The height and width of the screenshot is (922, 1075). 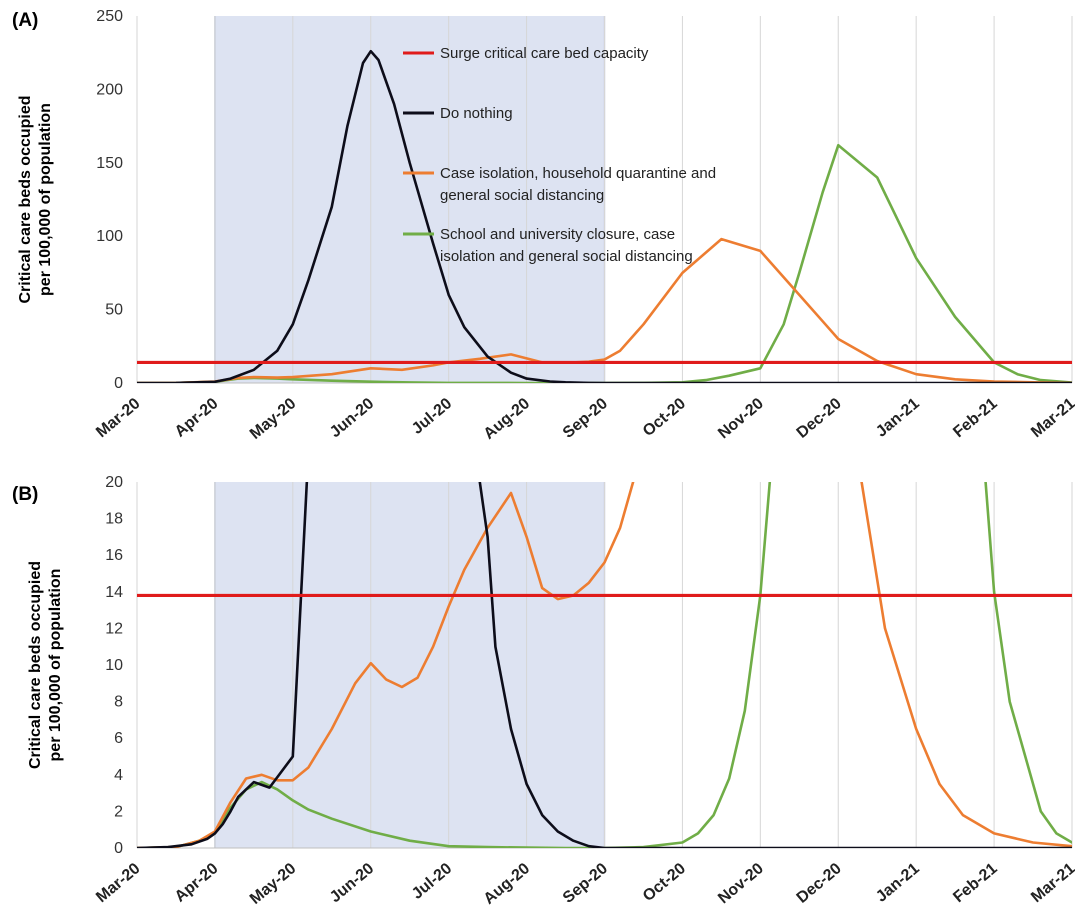 I want to click on legend-entry-label: isolation and general social distancing, so click(x=566, y=256).